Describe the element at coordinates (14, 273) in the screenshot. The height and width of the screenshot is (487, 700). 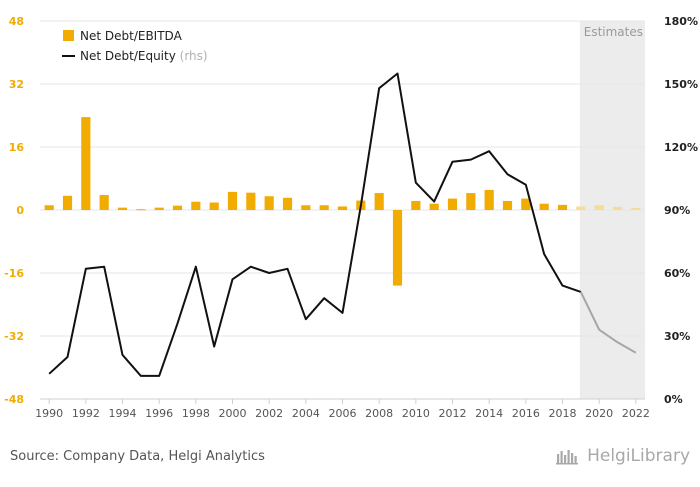
I see `left-tick-label: -16` at that location.